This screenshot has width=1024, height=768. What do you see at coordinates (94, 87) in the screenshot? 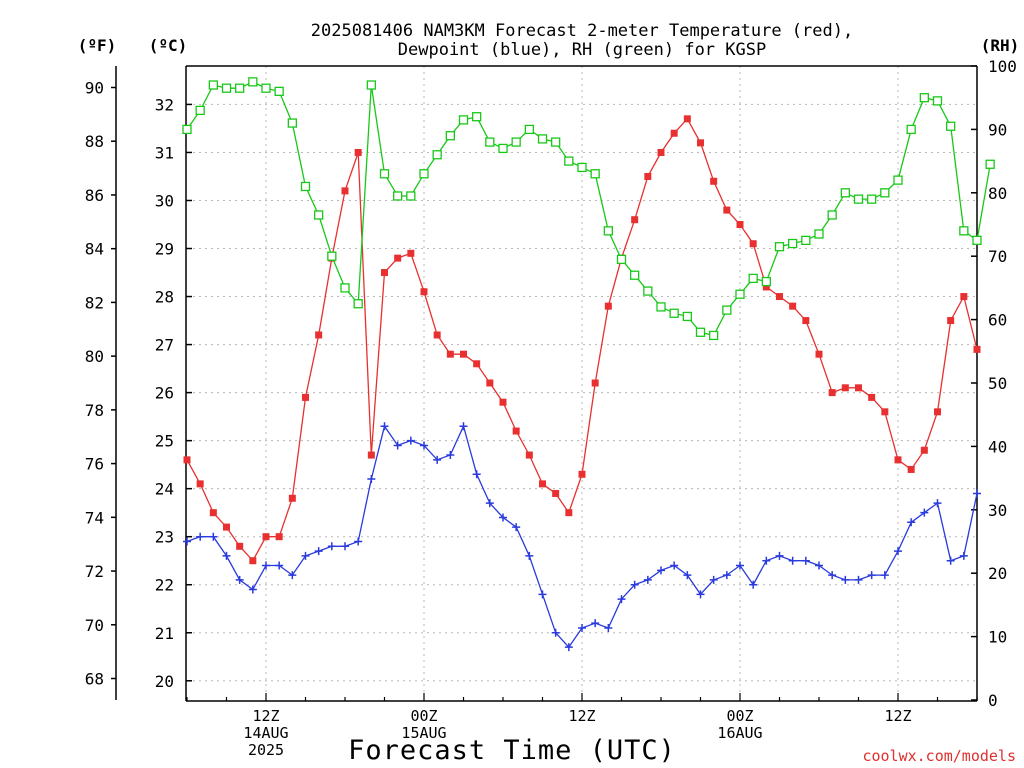
I see `fahrenheit-tick-label: 90` at bounding box center [94, 87].